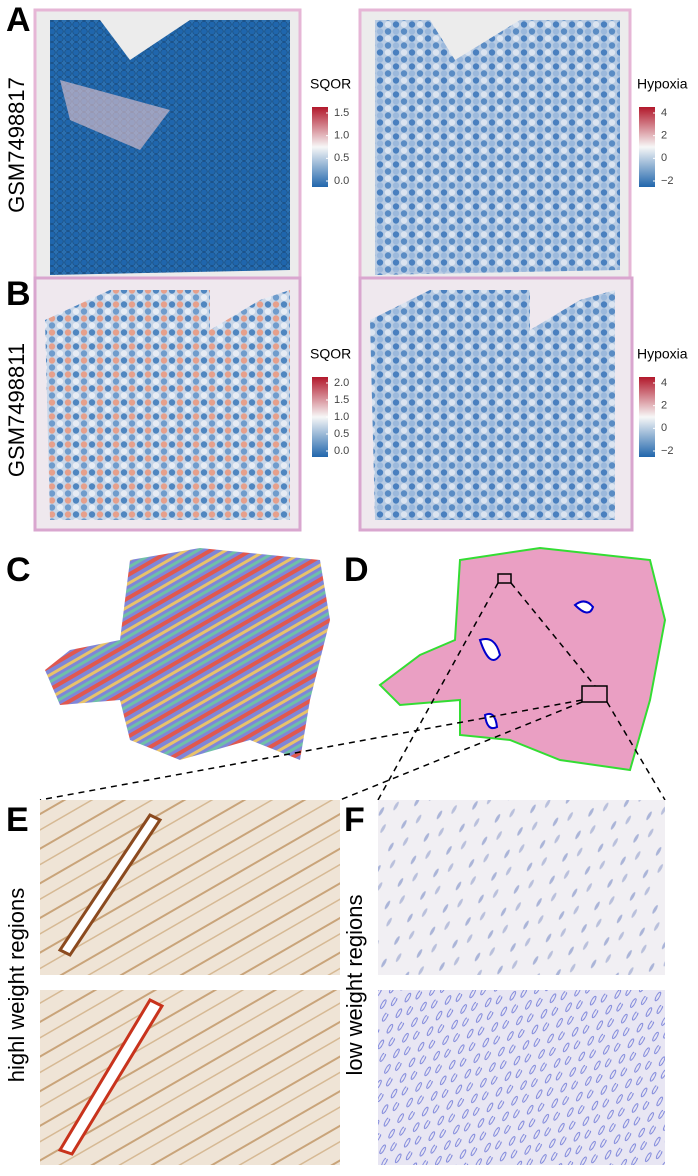 This screenshot has width=698, height=1176. What do you see at coordinates (354, 985) in the screenshot?
I see `region-label: low weight regions` at bounding box center [354, 985].